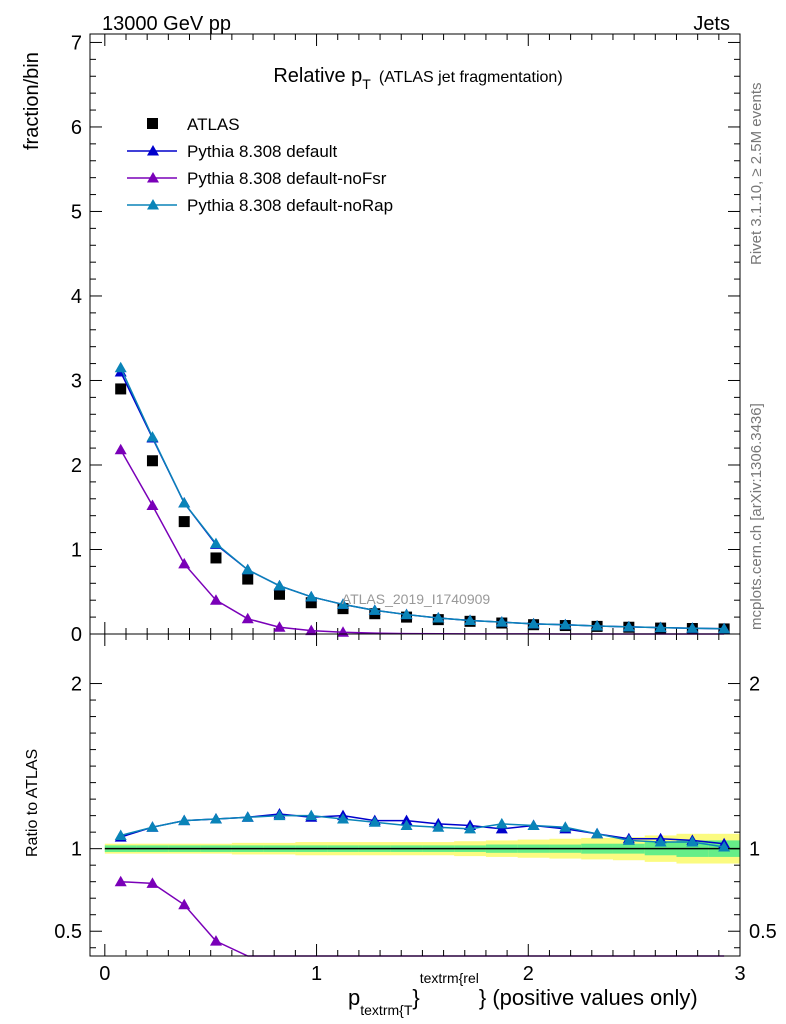 This screenshot has height=1024, width=786. What do you see at coordinates (76, 128) in the screenshot?
I see `main-ytick-label: 6` at bounding box center [76, 128].